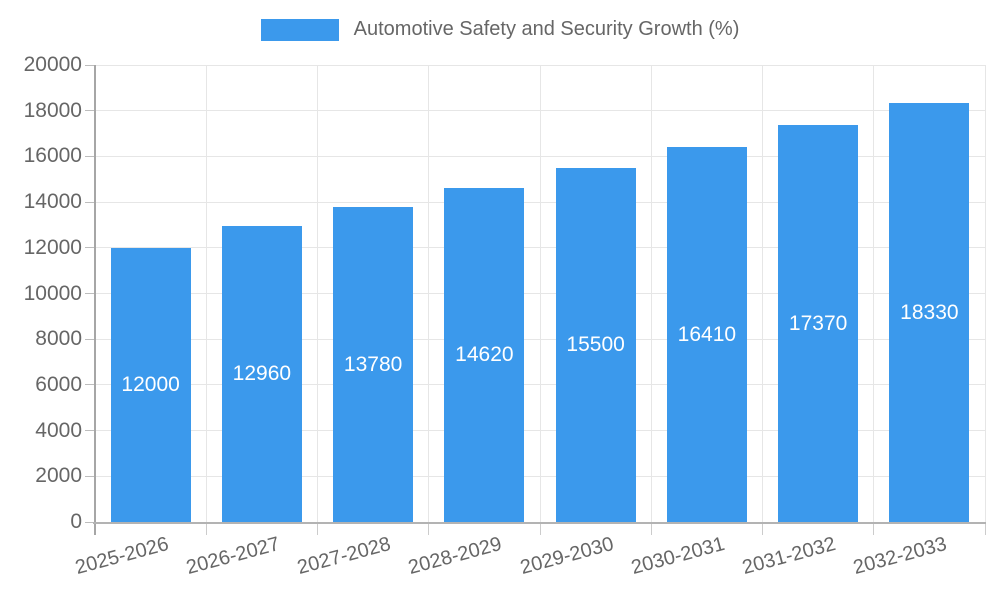 The image size is (1000, 600). Describe the element at coordinates (58, 430) in the screenshot. I see `y-axis-tick-label: 4000` at that location.